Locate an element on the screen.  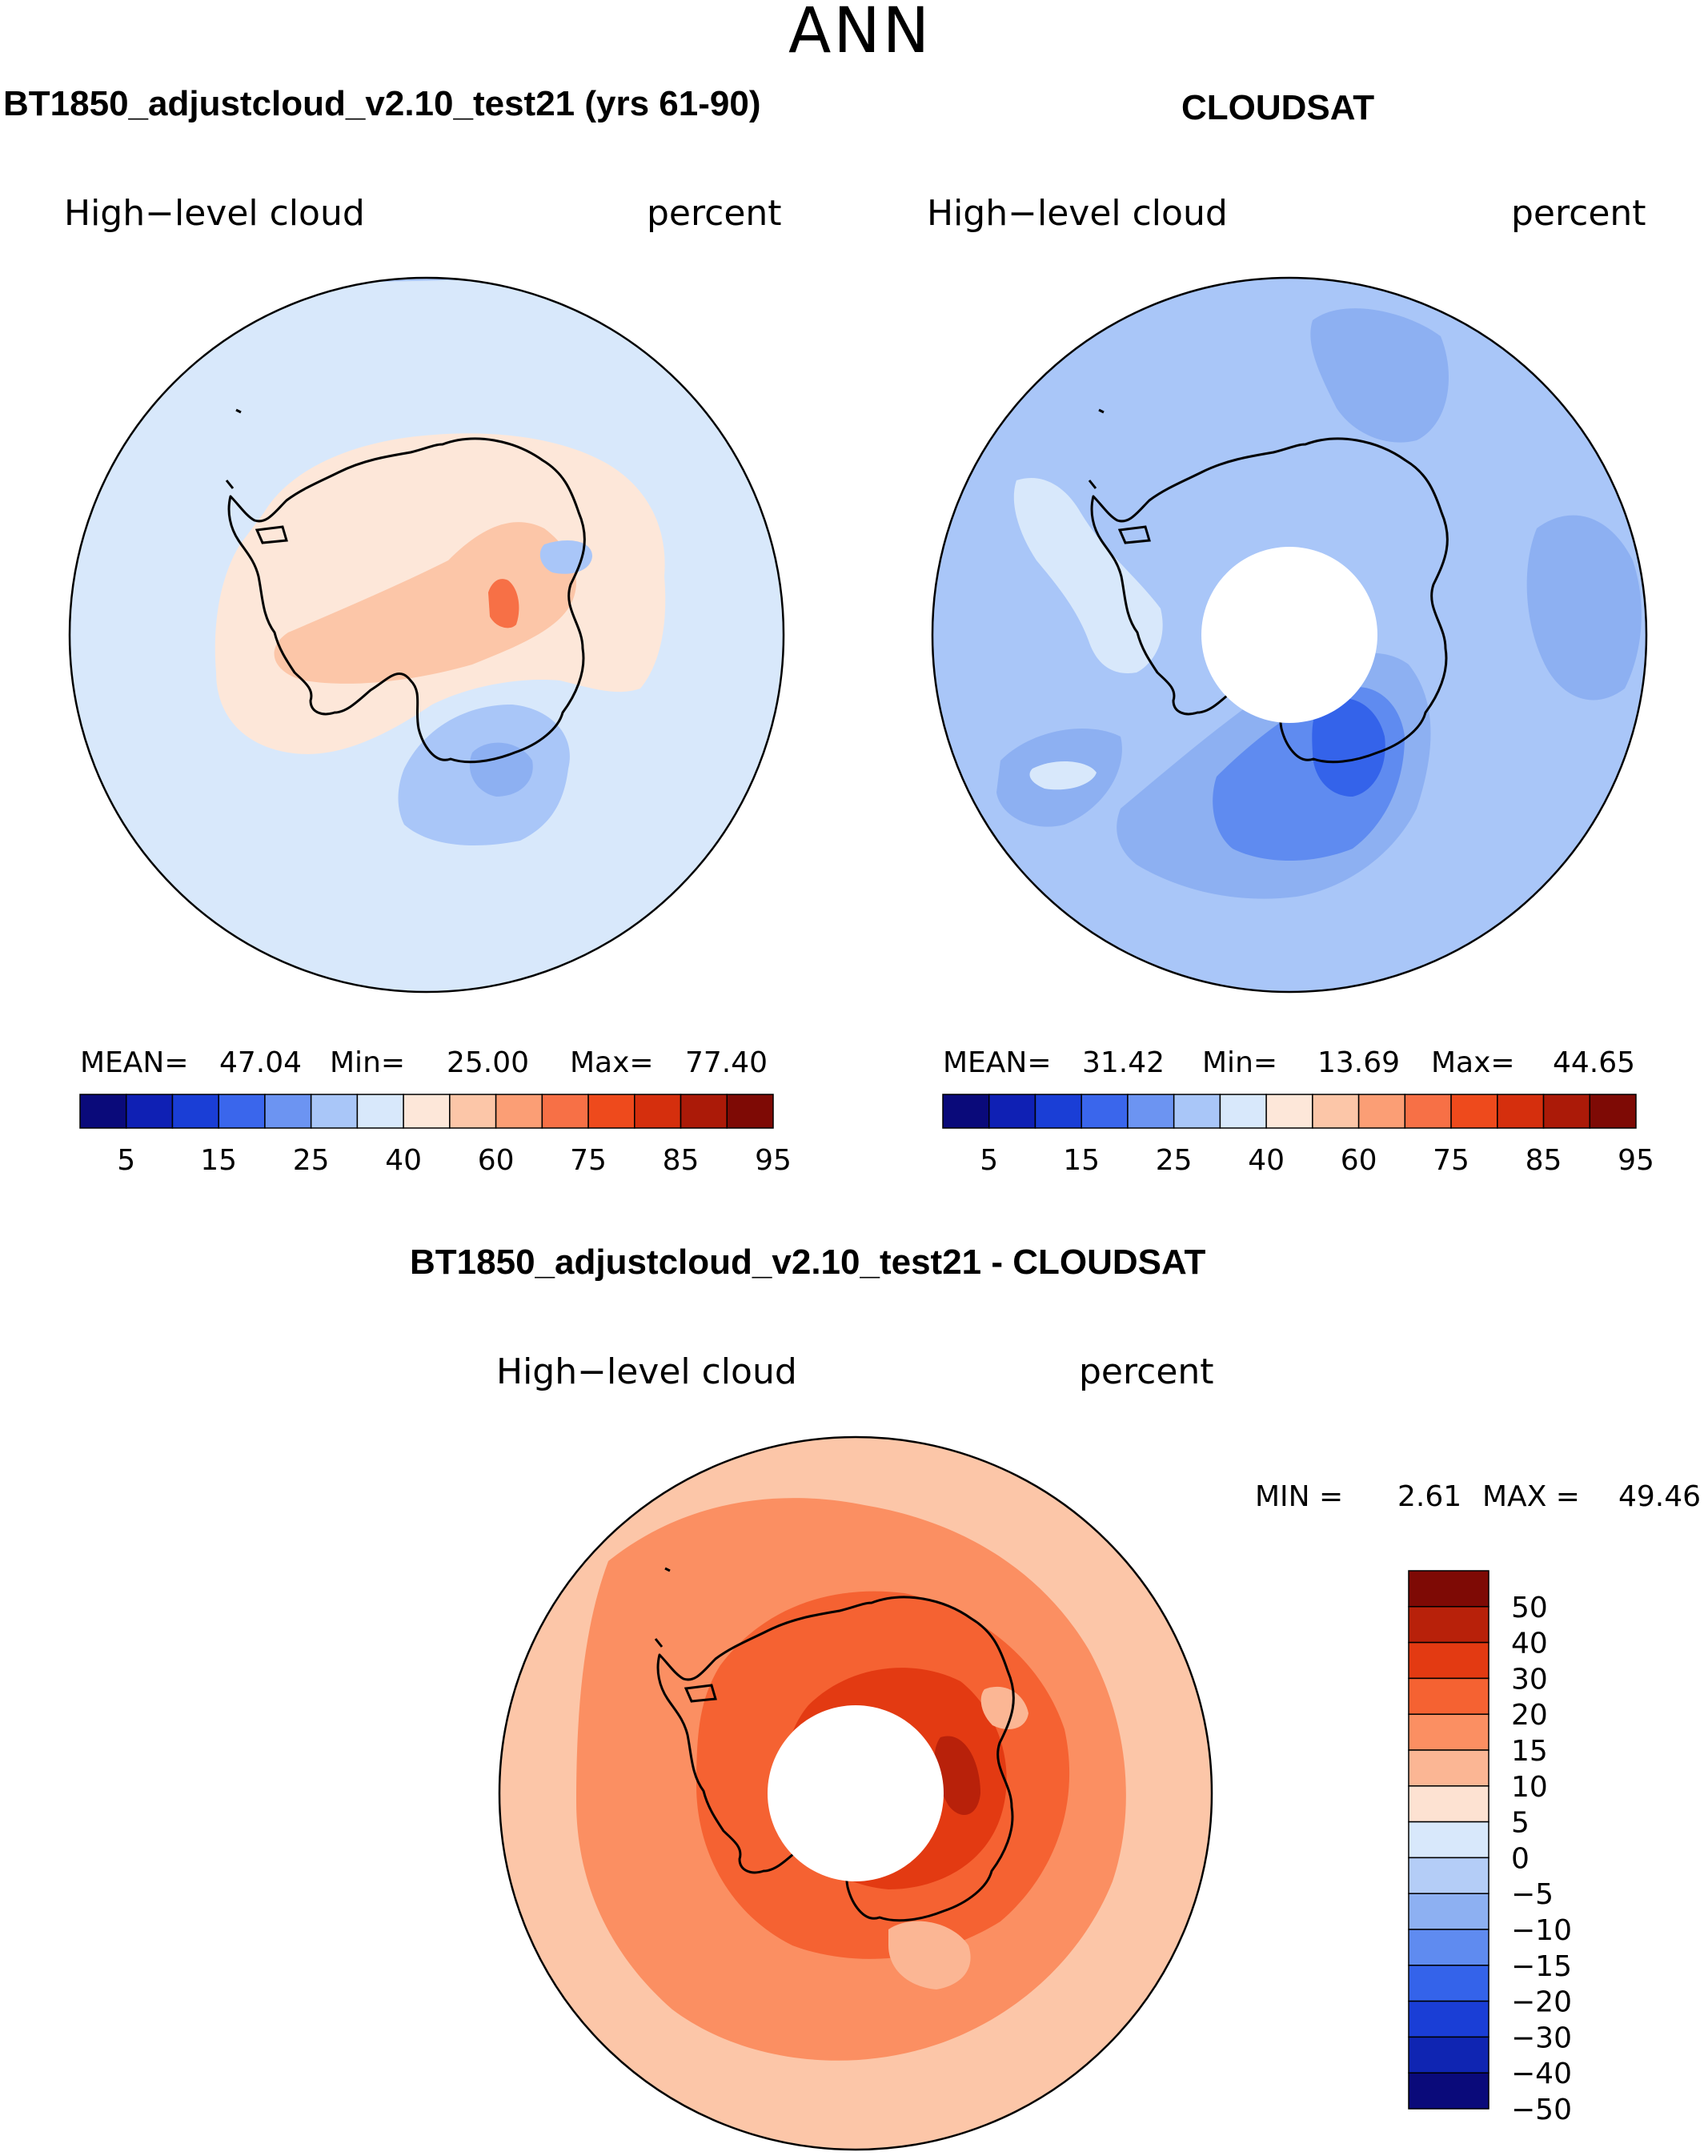
diff-colorbar-tick-label: −5 is located at coordinates (1532, 1894).